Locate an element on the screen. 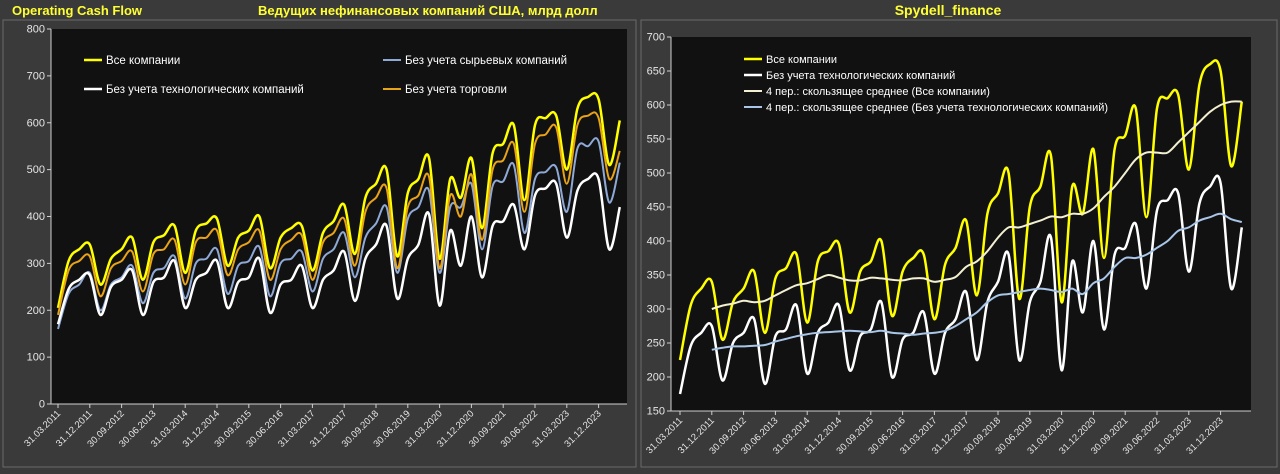 This screenshot has width=1280, height=474. left-y-tick-label: 800 is located at coordinates (36, 30).